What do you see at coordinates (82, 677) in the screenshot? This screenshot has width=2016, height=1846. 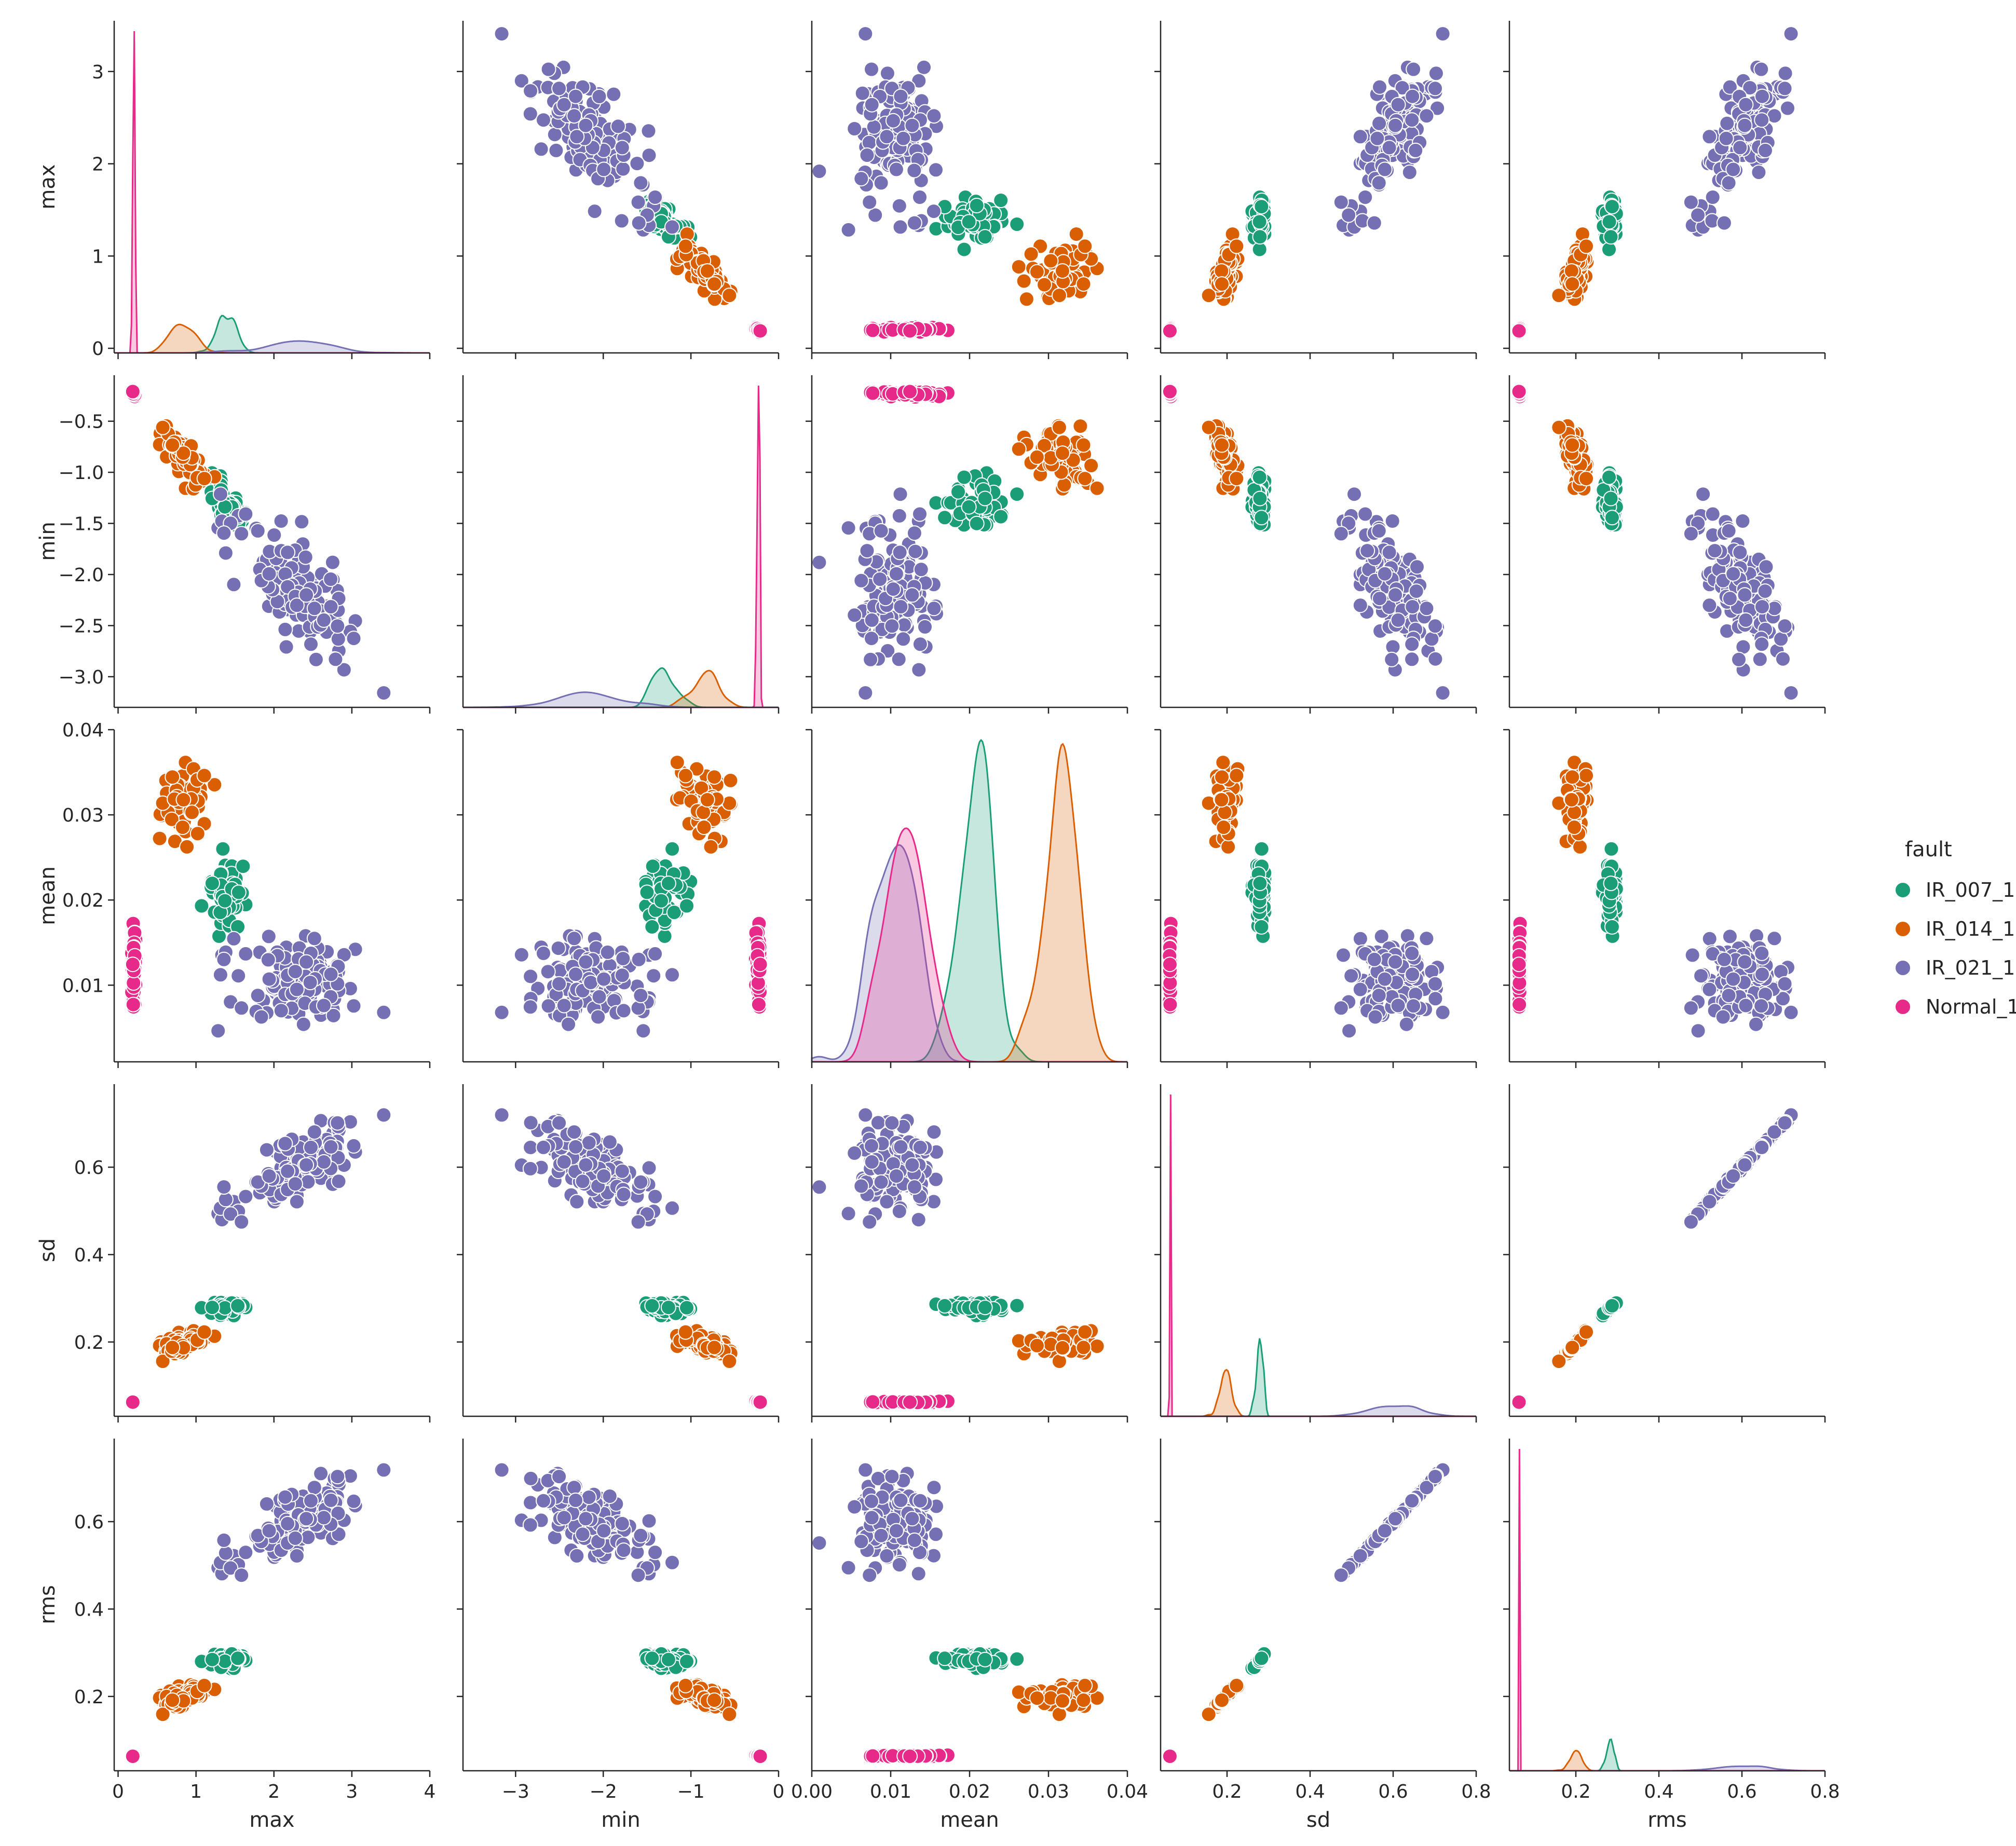 I see `y-tick-label: −3.0` at bounding box center [82, 677].